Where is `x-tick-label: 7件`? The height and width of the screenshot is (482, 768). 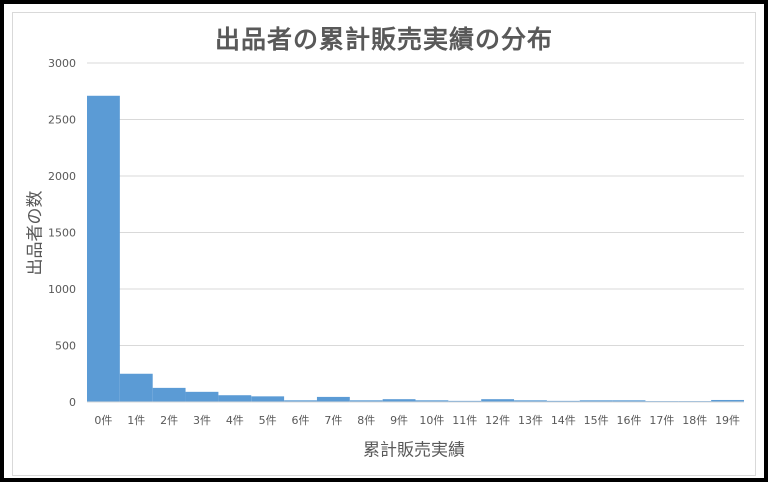
x-tick-label: 7件 is located at coordinates (333, 420).